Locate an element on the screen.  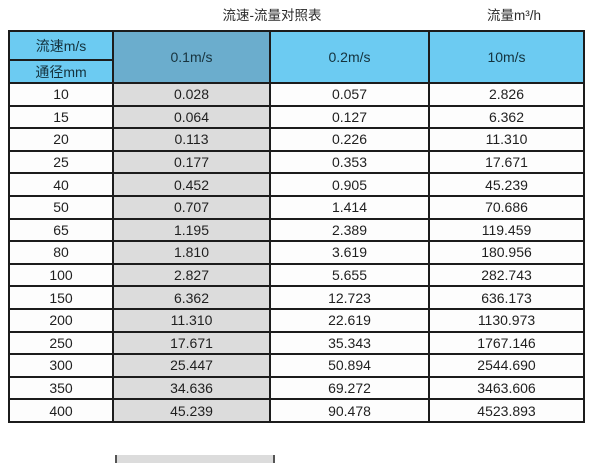
table-row: 25 0.177 0.353 17.671 is located at coordinates (296, 162).